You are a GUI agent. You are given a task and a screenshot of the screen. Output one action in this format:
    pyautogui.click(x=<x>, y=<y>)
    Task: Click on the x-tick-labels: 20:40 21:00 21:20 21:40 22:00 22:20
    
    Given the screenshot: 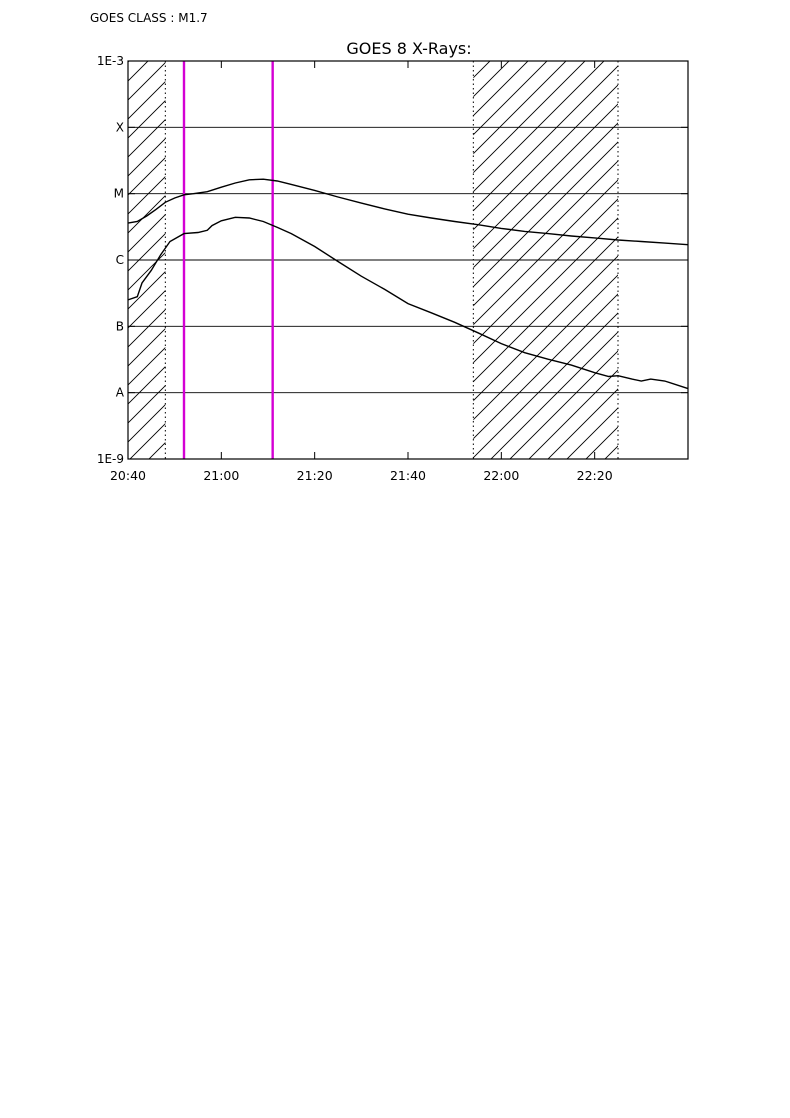 What is the action you would take?
    pyautogui.click(x=361, y=475)
    